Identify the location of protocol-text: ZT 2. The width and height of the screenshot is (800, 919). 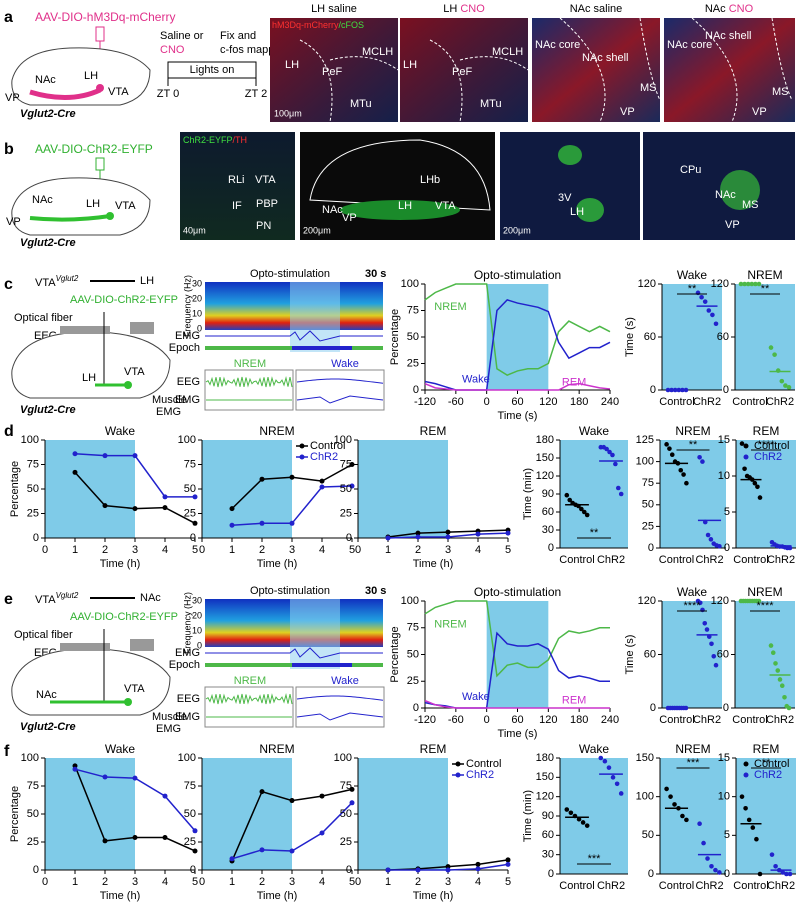
(256, 94).